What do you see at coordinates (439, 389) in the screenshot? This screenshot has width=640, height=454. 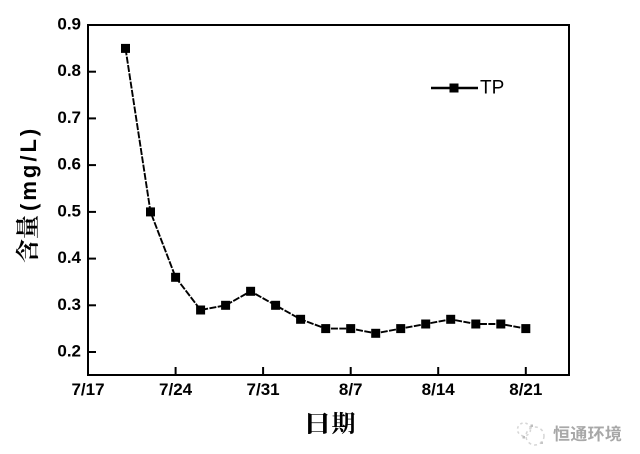 I see `svg-text: 8/14` at bounding box center [439, 389].